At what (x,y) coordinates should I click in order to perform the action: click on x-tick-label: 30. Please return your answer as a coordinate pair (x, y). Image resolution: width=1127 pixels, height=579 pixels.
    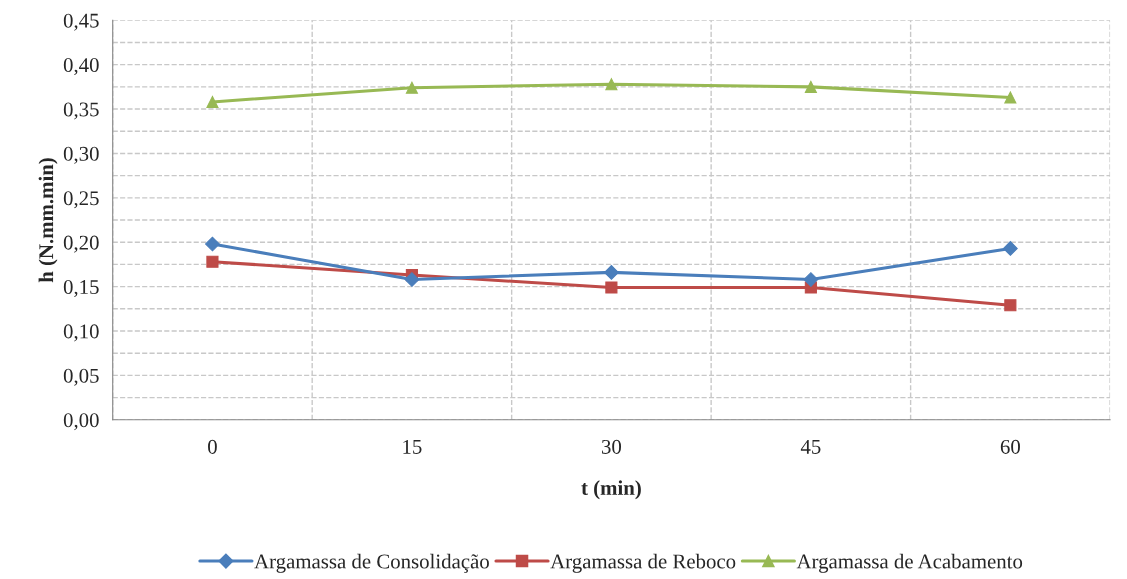
    Looking at the image, I should click on (611, 446).